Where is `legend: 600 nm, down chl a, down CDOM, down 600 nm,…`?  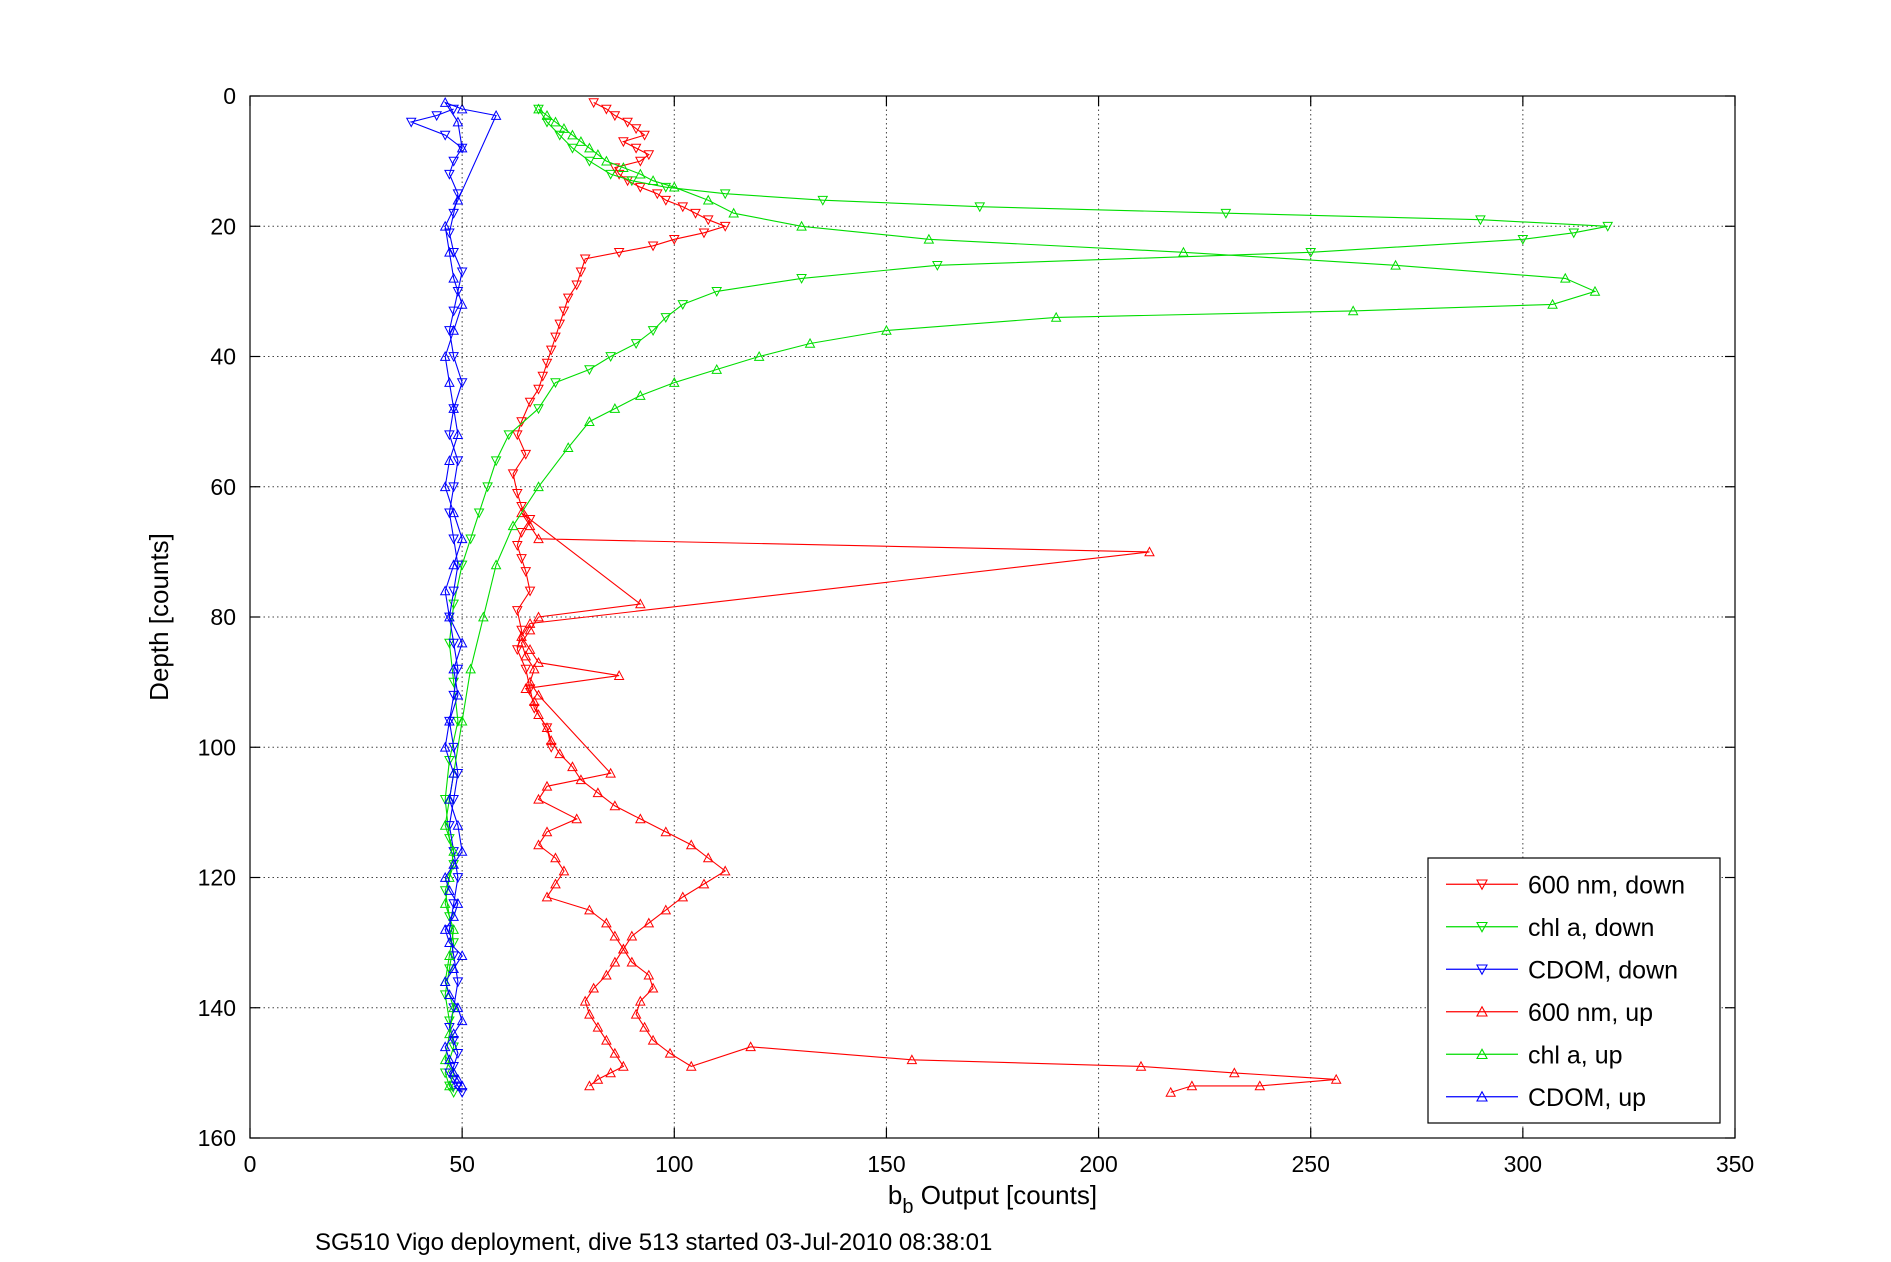
legend: 600 nm, down chl a, down CDOM, down 600 nm,… is located at coordinates (1574, 990).